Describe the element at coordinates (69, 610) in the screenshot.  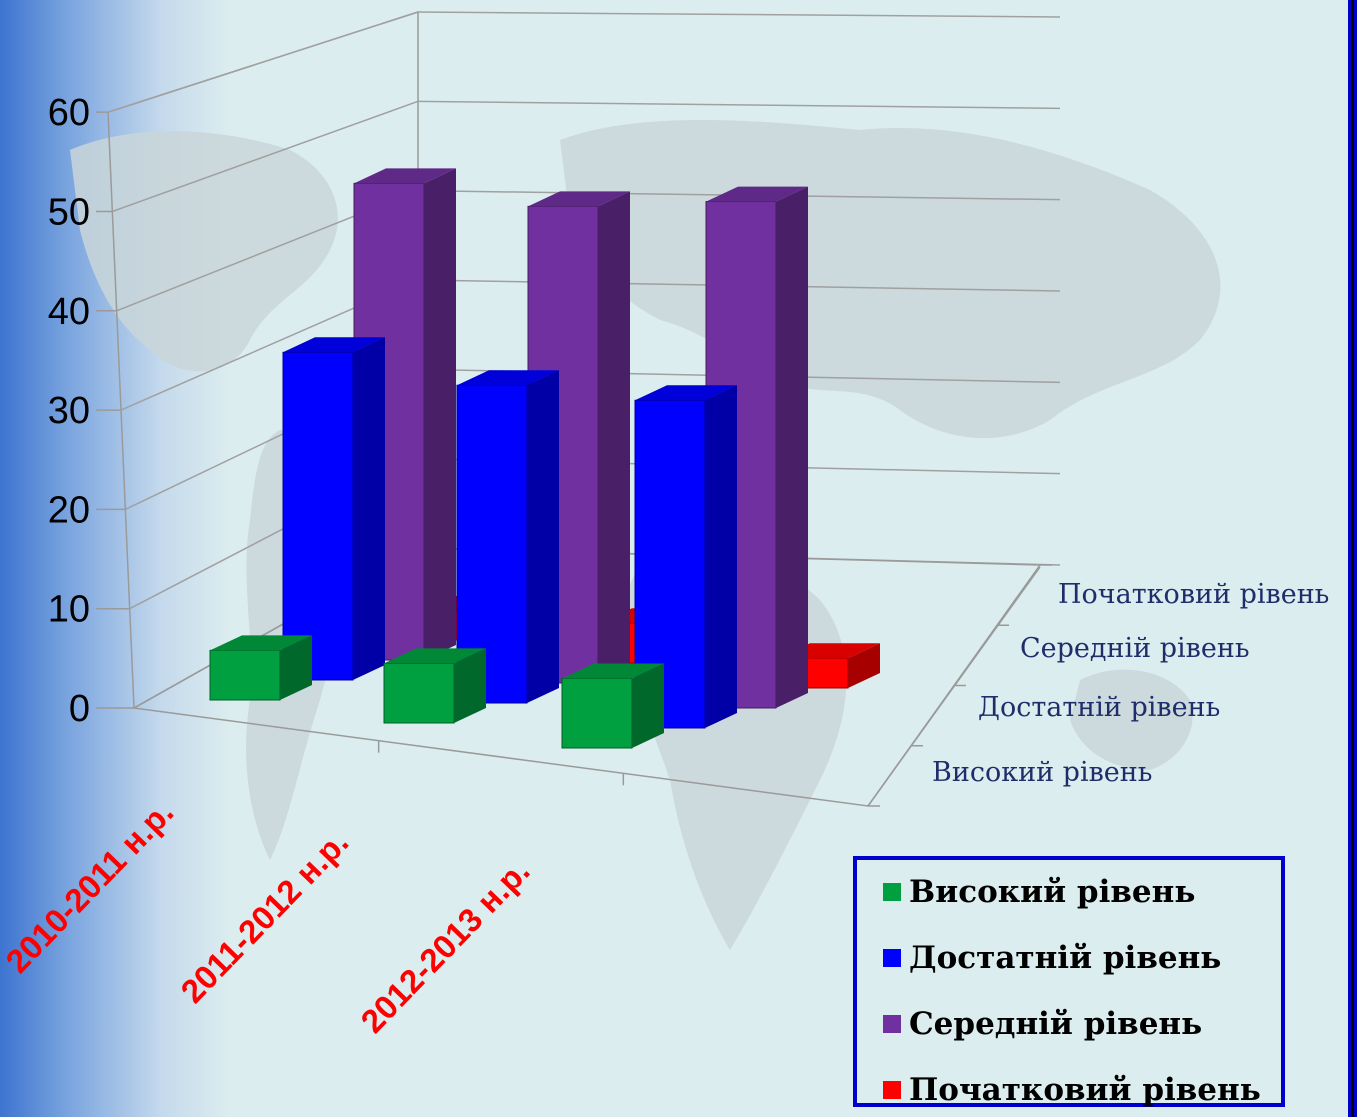
I see `y-tick-label-1: 10` at that location.